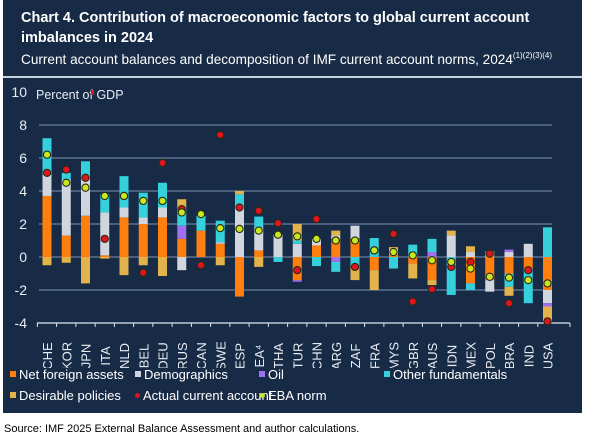 This screenshot has height=441, width=602. What do you see at coordinates (104, 238) in the screenshot?
I see `actual-ca-point-ita` at bounding box center [104, 238].